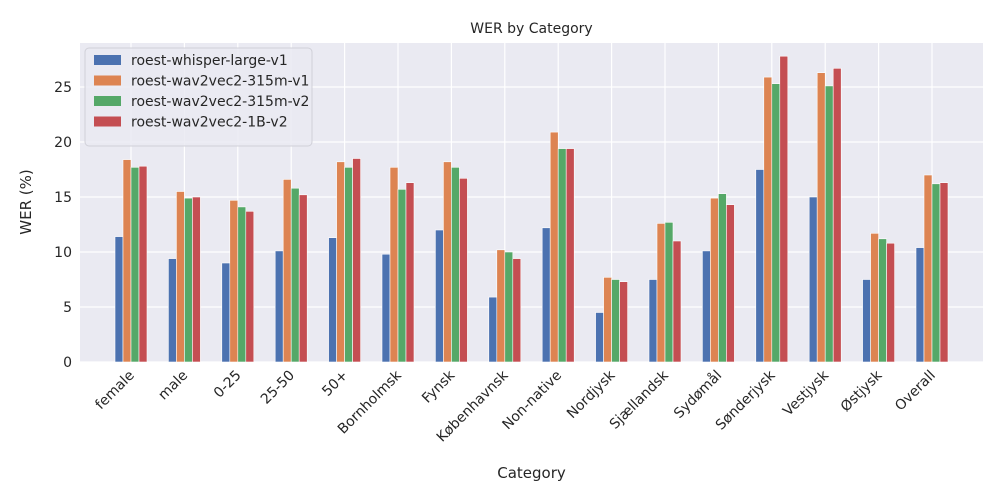 The image size is (1000, 504). I want to click on y-tick-label: 0, so click(67, 363).